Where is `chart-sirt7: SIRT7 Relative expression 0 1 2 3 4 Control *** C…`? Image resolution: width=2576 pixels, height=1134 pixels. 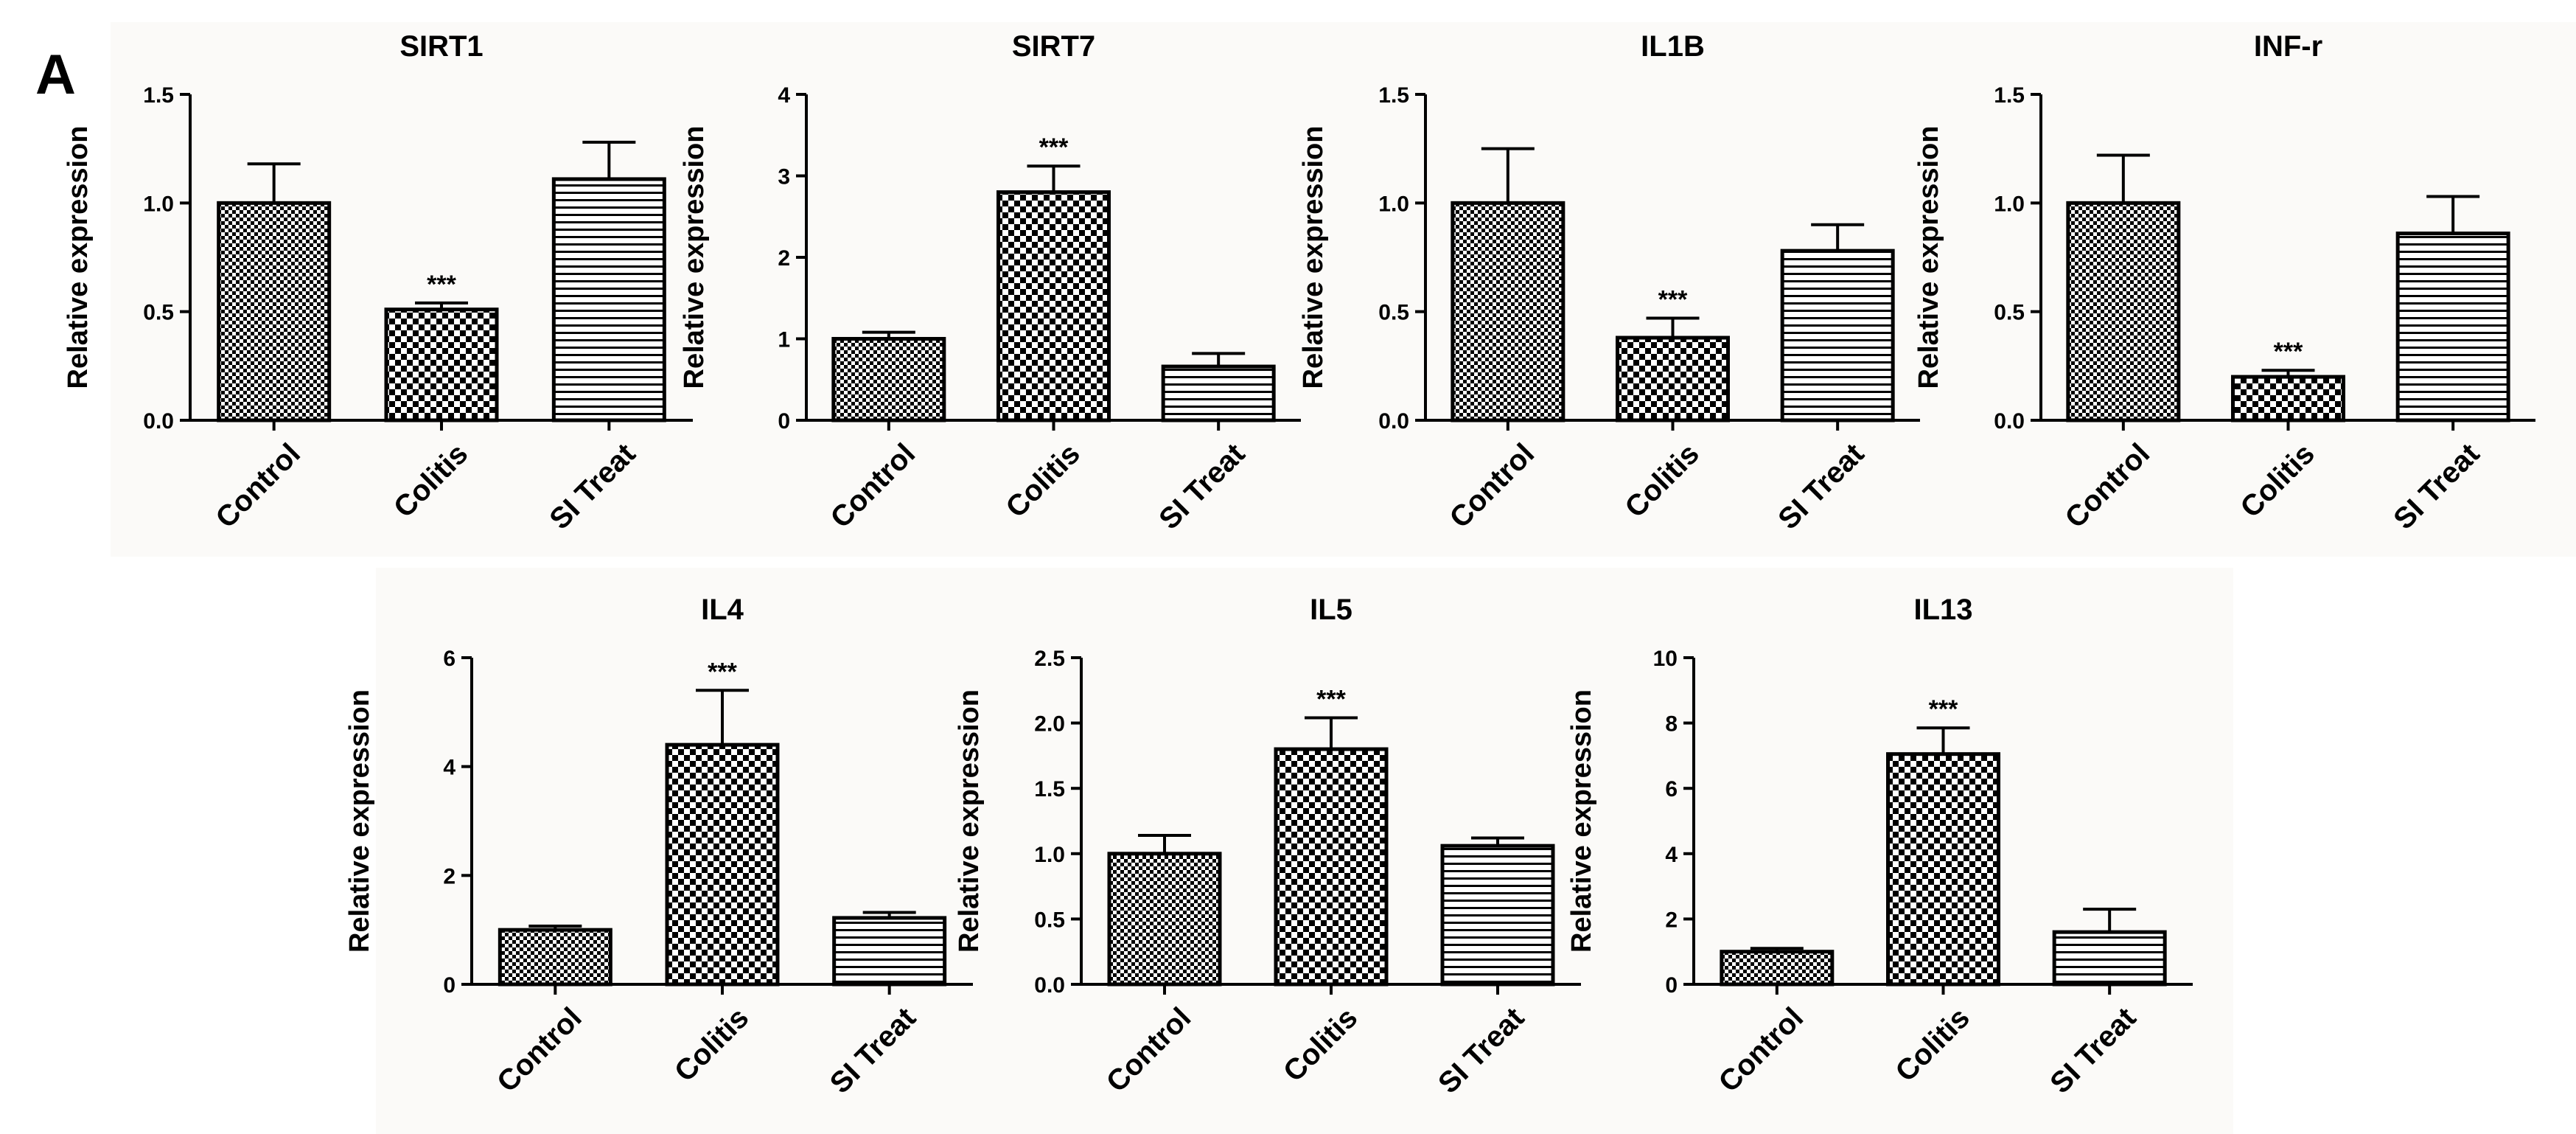 chart-sirt7: SIRT7 Relative expression 0 1 2 3 4 Control *** C… is located at coordinates (990, 283).